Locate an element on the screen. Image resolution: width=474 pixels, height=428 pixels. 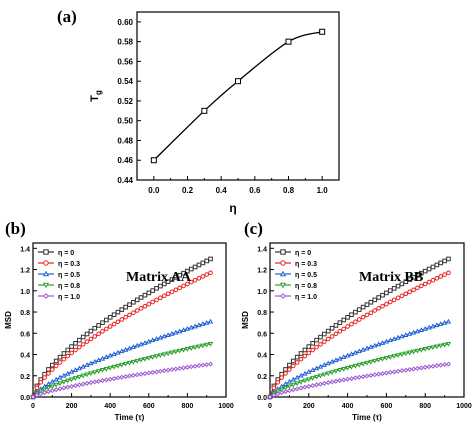
y-tick-label: 1.0 is located at coordinates (262, 292).